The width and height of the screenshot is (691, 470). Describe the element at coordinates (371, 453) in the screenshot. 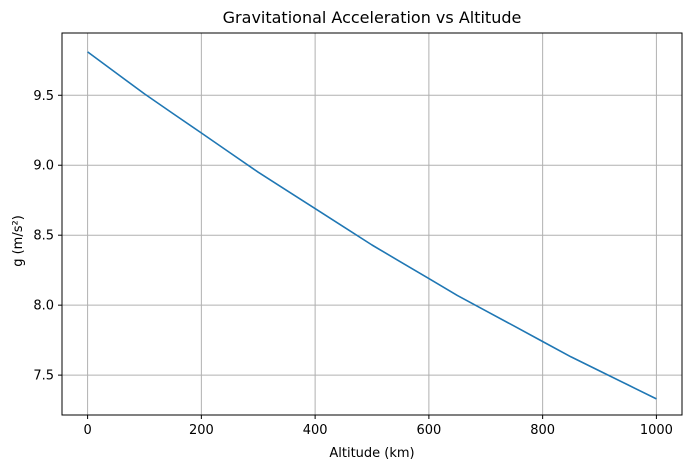

I see `x-axis-label: Altitude (km)` at that location.